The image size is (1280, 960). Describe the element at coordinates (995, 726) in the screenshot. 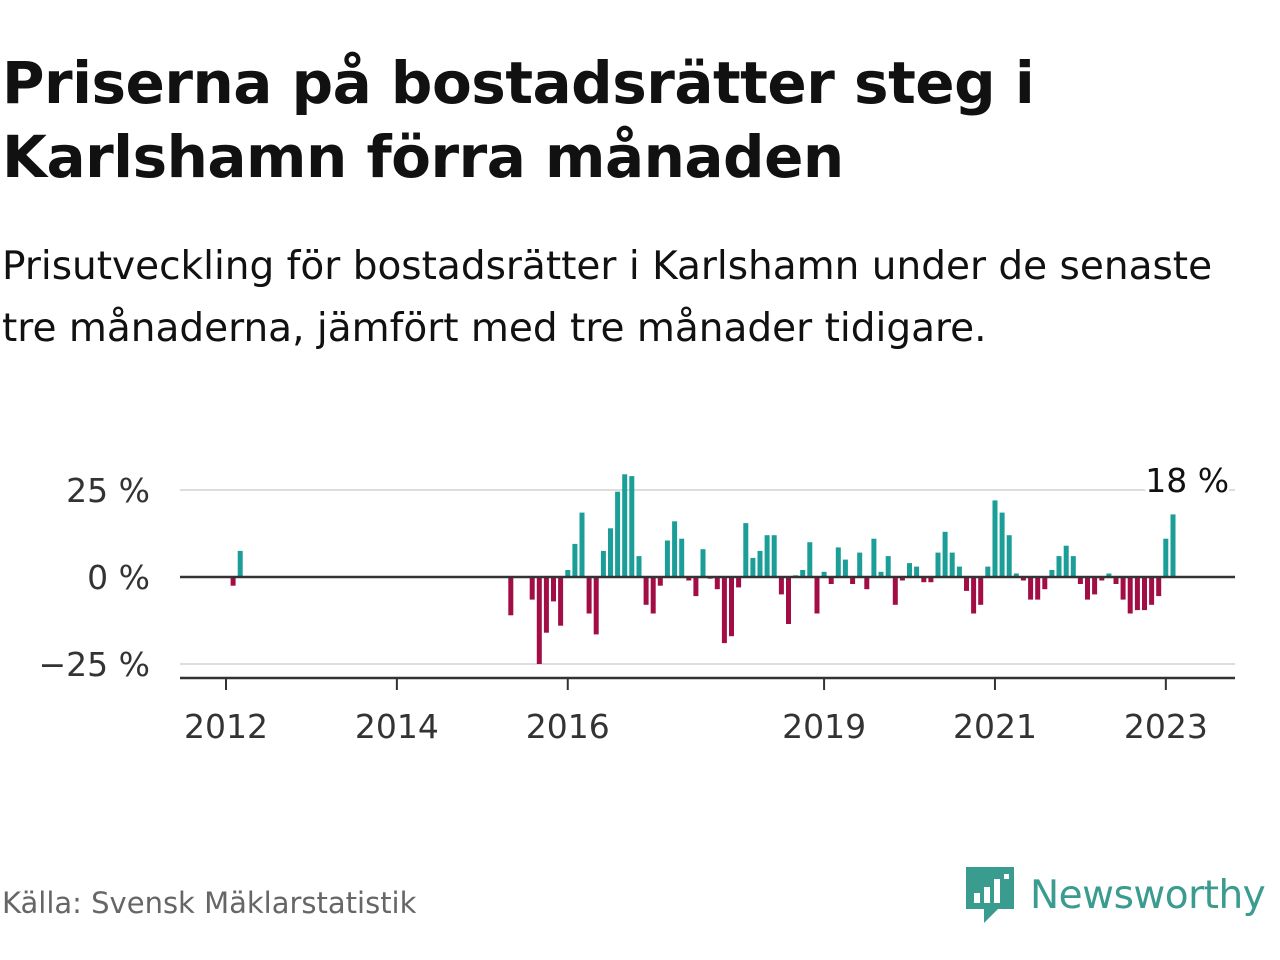

I see `x-tick-label: 2021` at that location.